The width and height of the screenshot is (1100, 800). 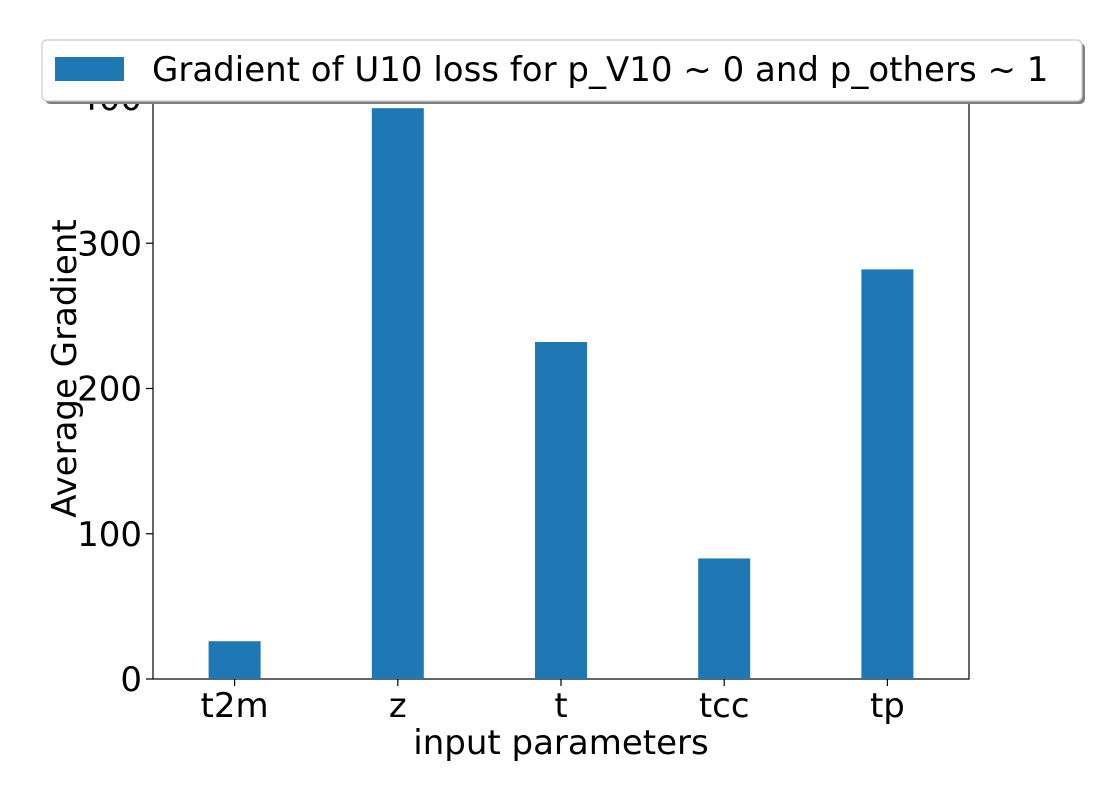 I want to click on bar-t2m, so click(x=234, y=660).